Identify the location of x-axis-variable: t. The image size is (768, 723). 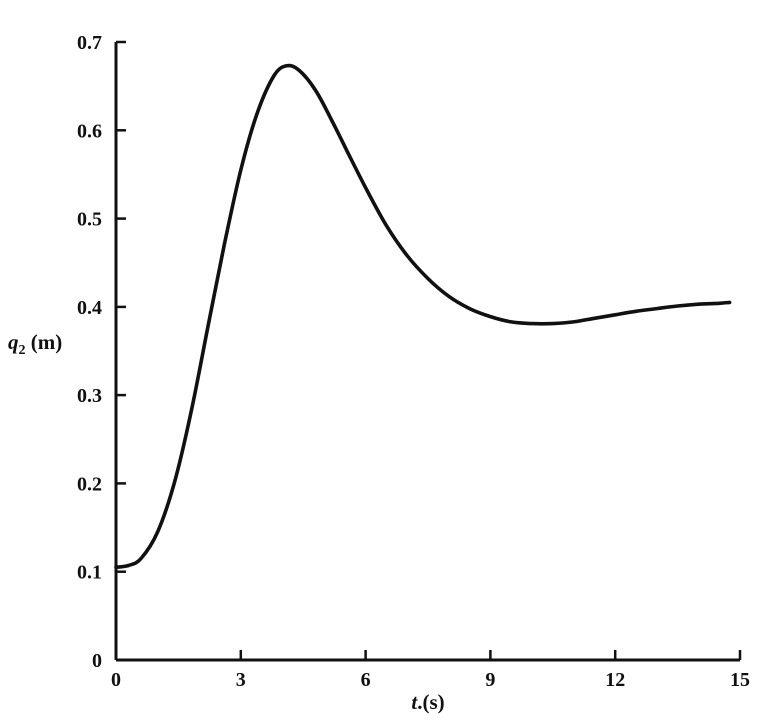
(414, 702).